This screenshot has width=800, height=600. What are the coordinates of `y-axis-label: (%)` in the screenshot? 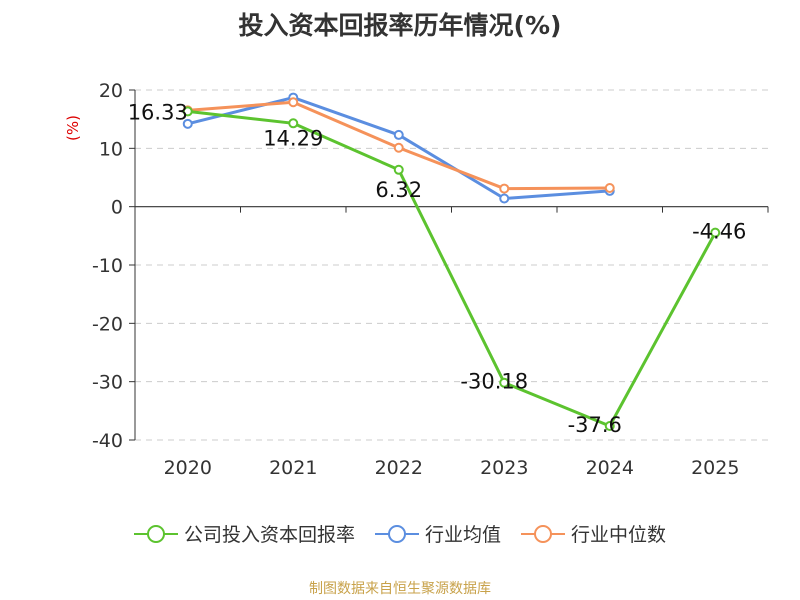 It's located at (73, 128).